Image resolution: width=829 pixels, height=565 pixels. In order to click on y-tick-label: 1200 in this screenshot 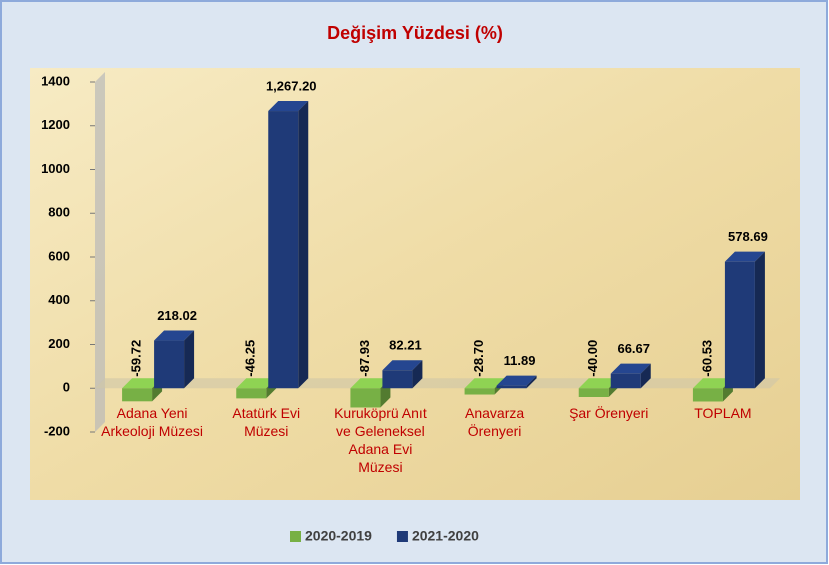, I will do `click(55, 124)`.